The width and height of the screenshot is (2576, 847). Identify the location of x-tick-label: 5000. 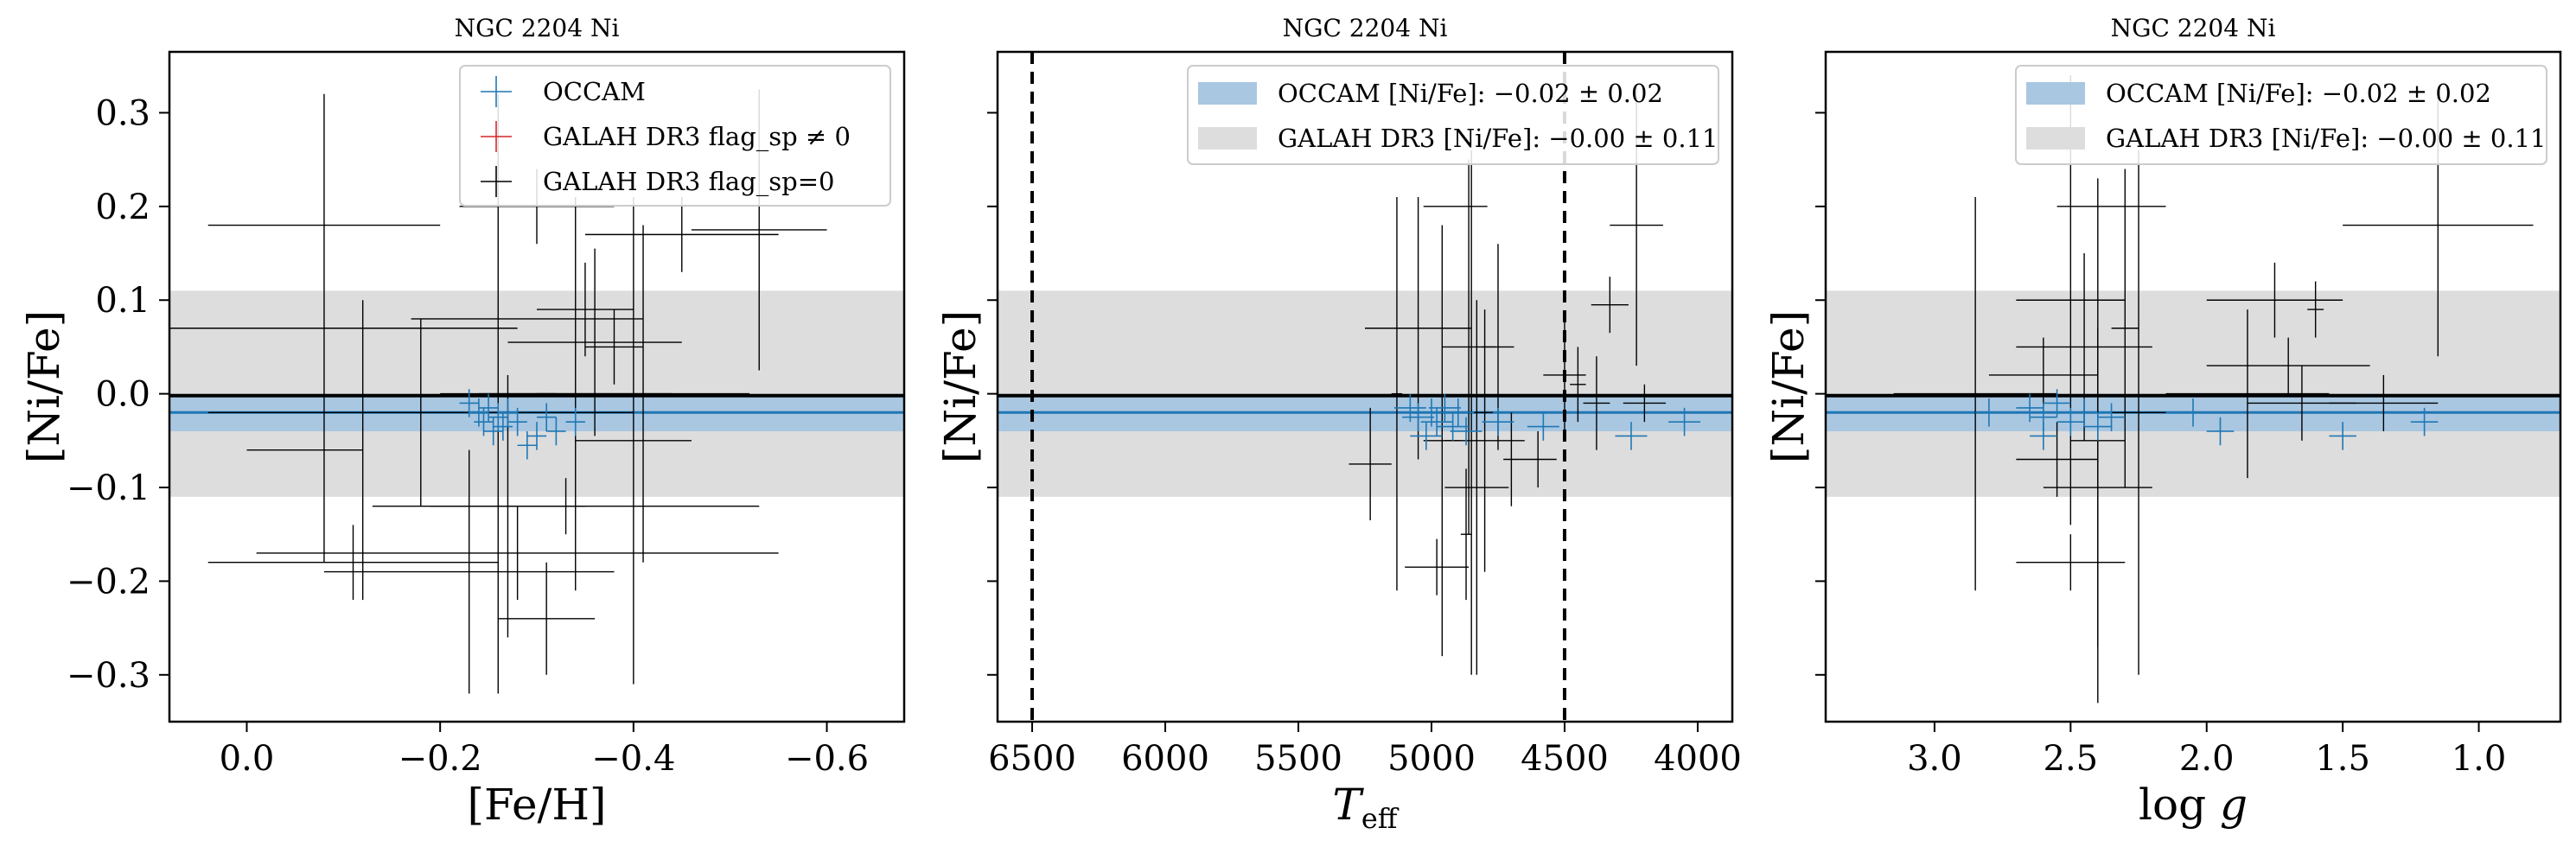
(1431, 759).